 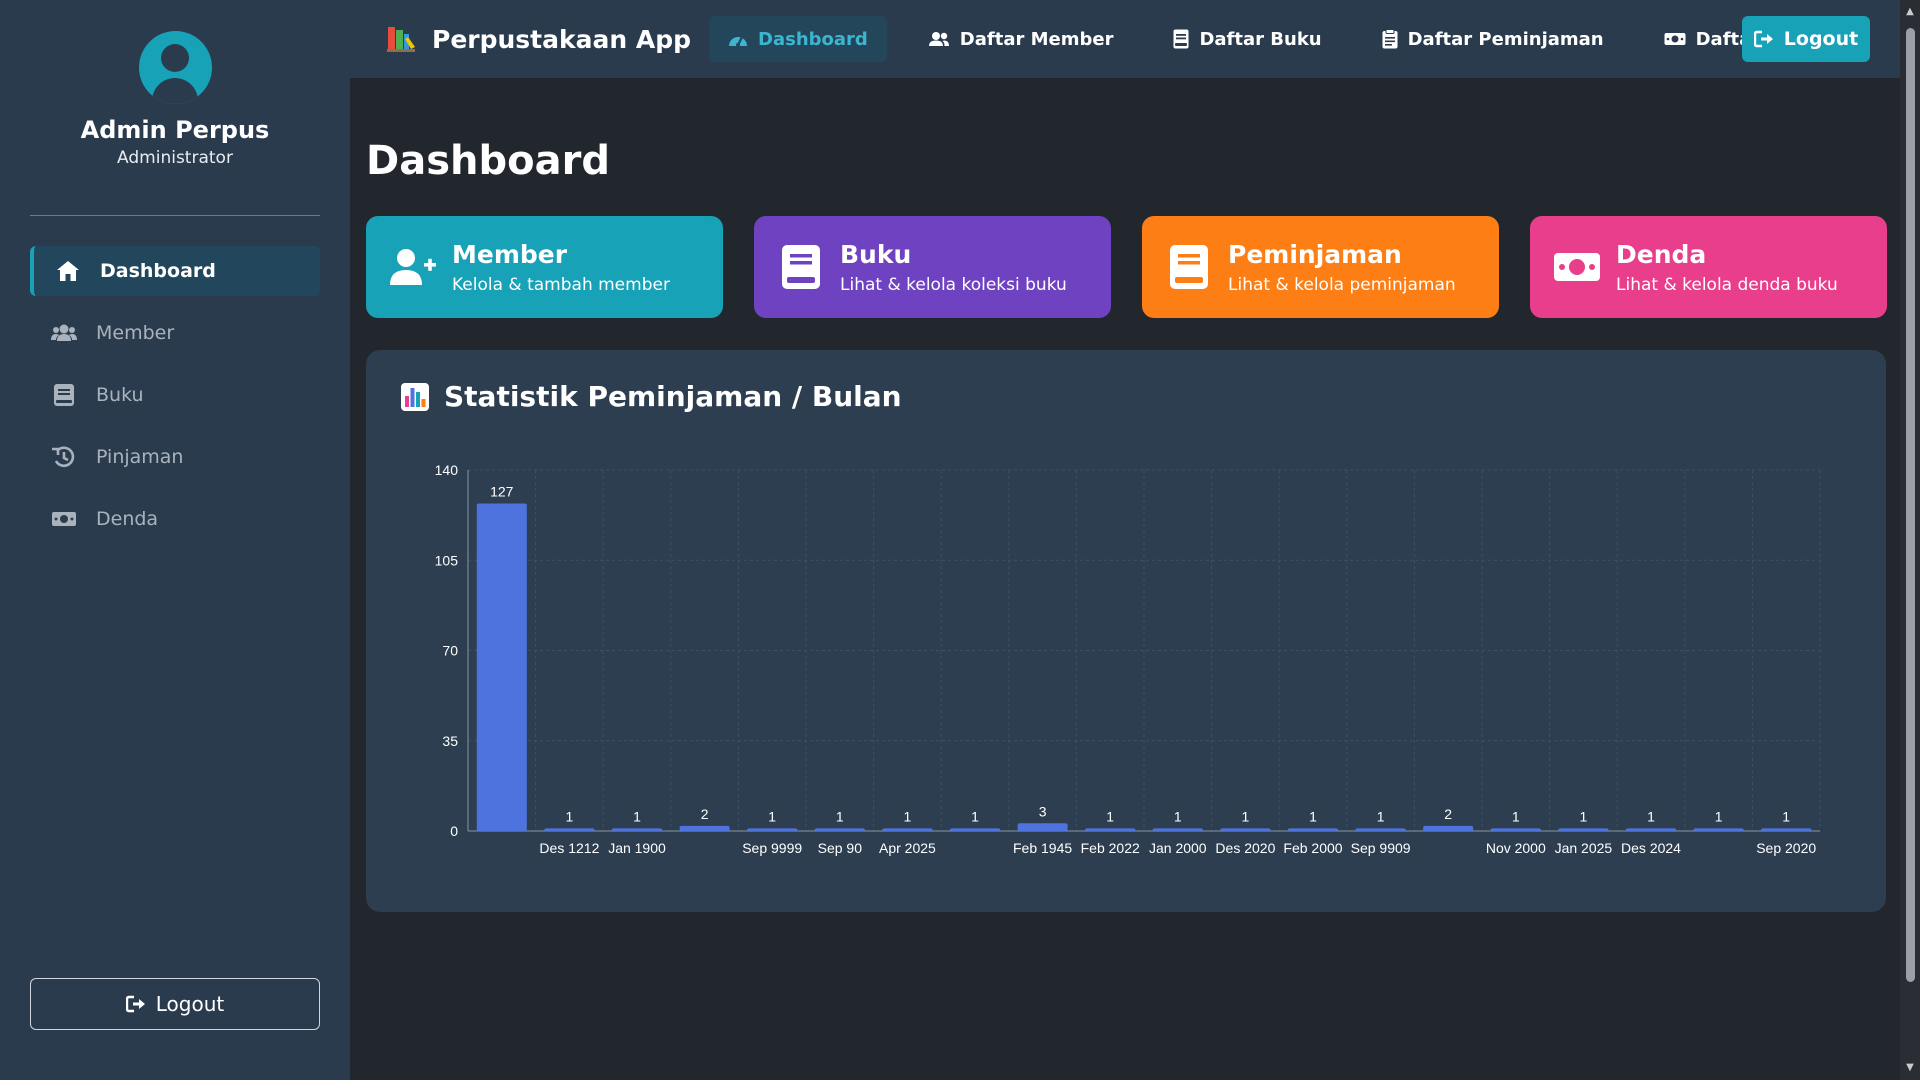 I want to click on sidebar-item-label: Denda, so click(x=127, y=519).